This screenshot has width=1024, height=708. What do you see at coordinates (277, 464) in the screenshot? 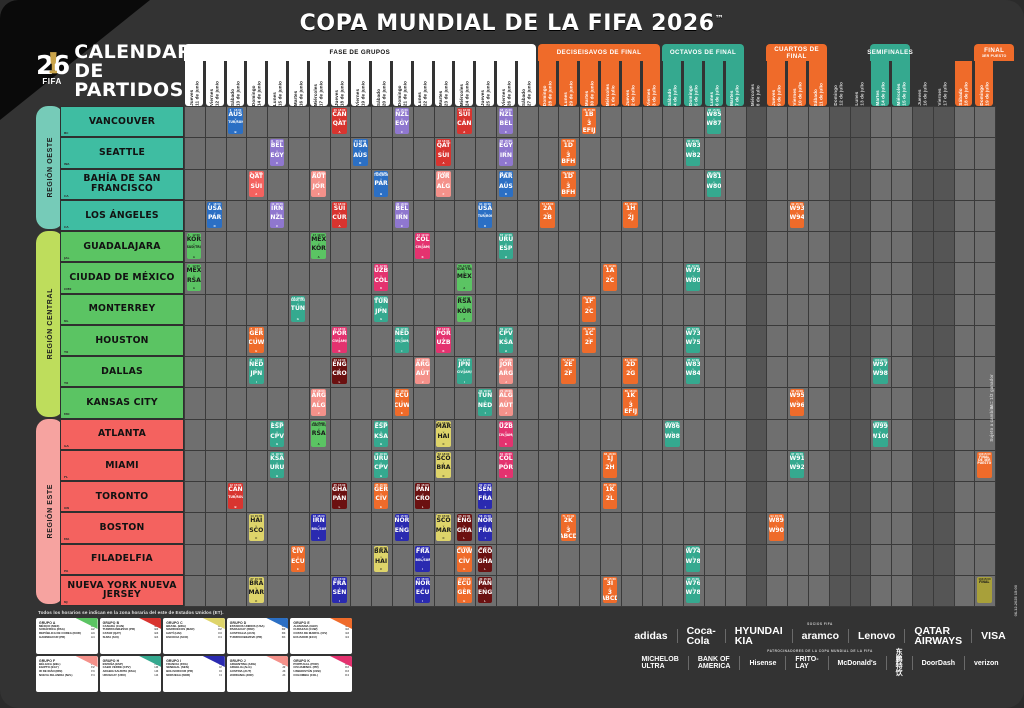
I see `match-cell: 11 18:00 KSA v URU H` at bounding box center [277, 464].